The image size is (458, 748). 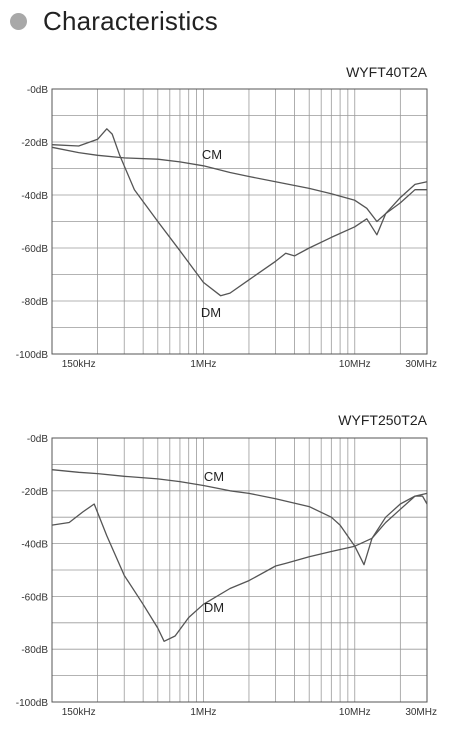 I want to click on bullet-icon, so click(x=18, y=21).